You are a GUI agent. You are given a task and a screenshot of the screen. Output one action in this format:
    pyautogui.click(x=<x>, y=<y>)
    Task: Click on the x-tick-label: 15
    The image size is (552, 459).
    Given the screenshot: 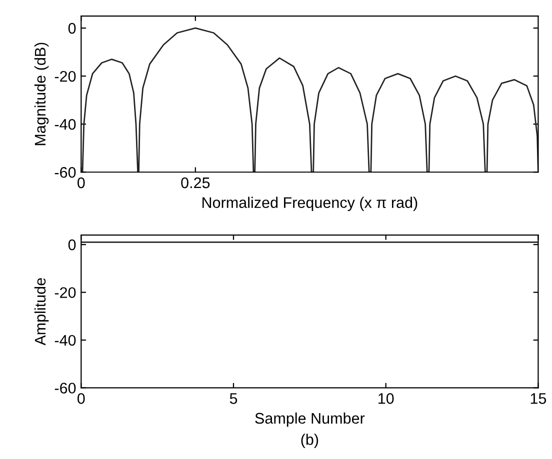 What is the action you would take?
    pyautogui.click(x=538, y=398)
    